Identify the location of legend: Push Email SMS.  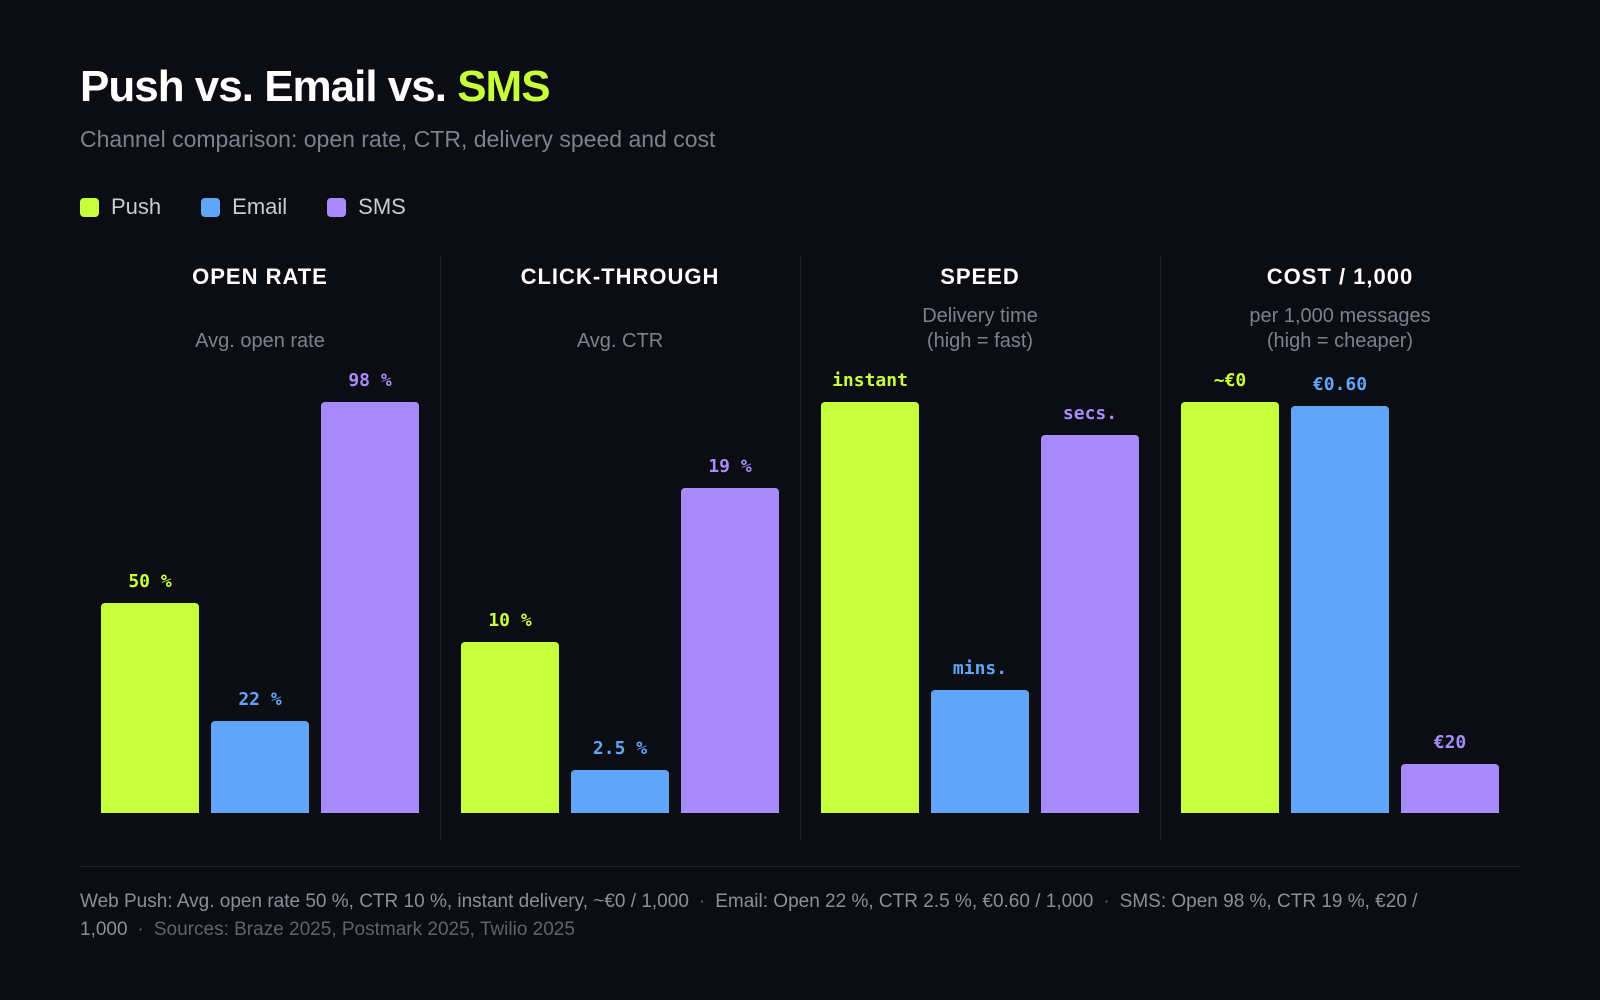
(243, 207).